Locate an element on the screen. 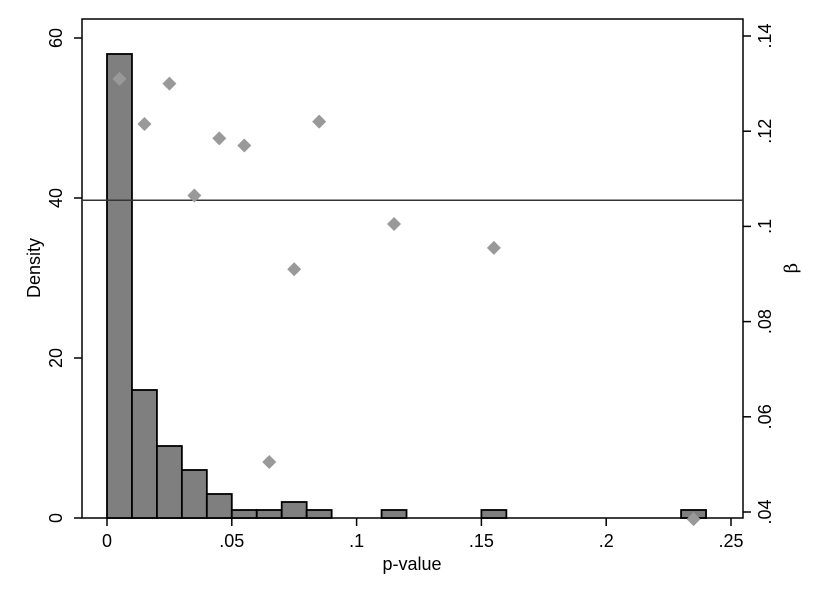 The image size is (825, 600). x-tick-label: .2 is located at coordinates (606, 541).